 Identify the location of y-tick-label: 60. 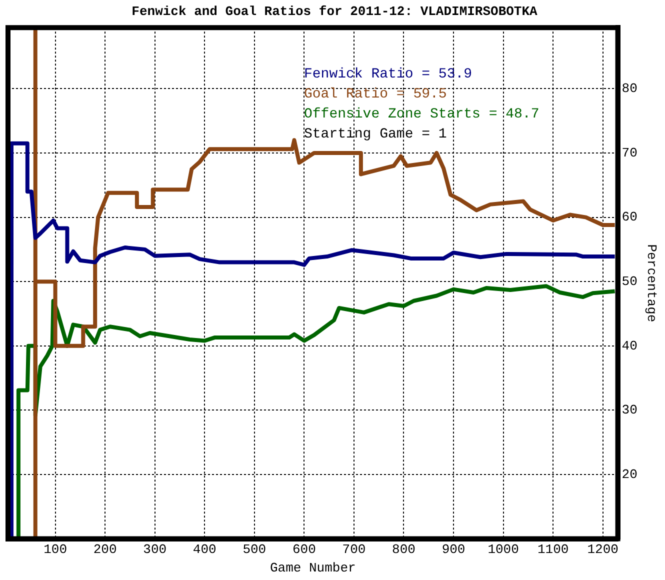
(630, 217).